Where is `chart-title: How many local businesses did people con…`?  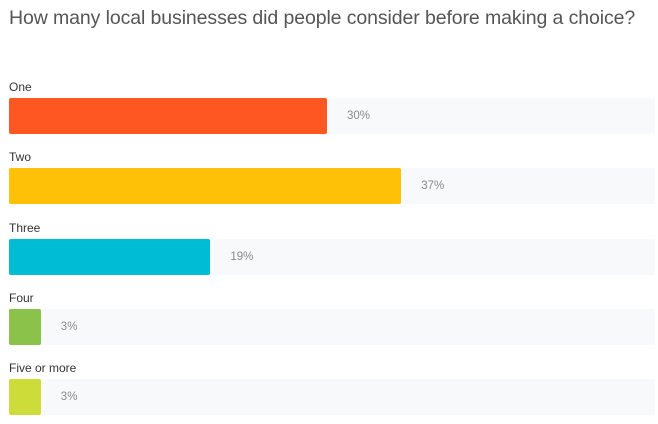
chart-title: How many local businesses did people con… is located at coordinates (322, 18).